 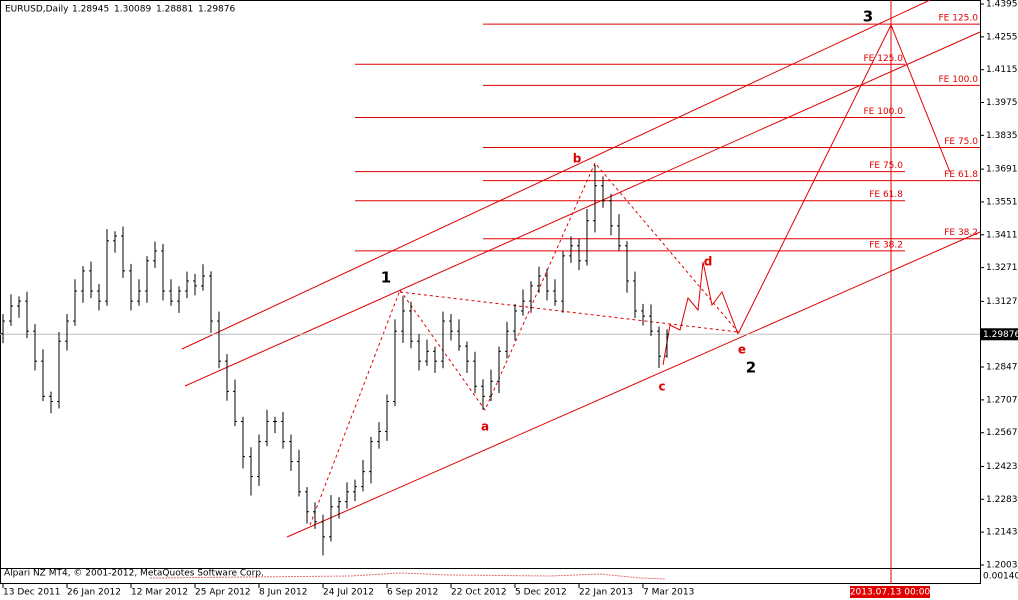 I want to click on x-tick-label: 26 Jan 2012, so click(x=94, y=593).